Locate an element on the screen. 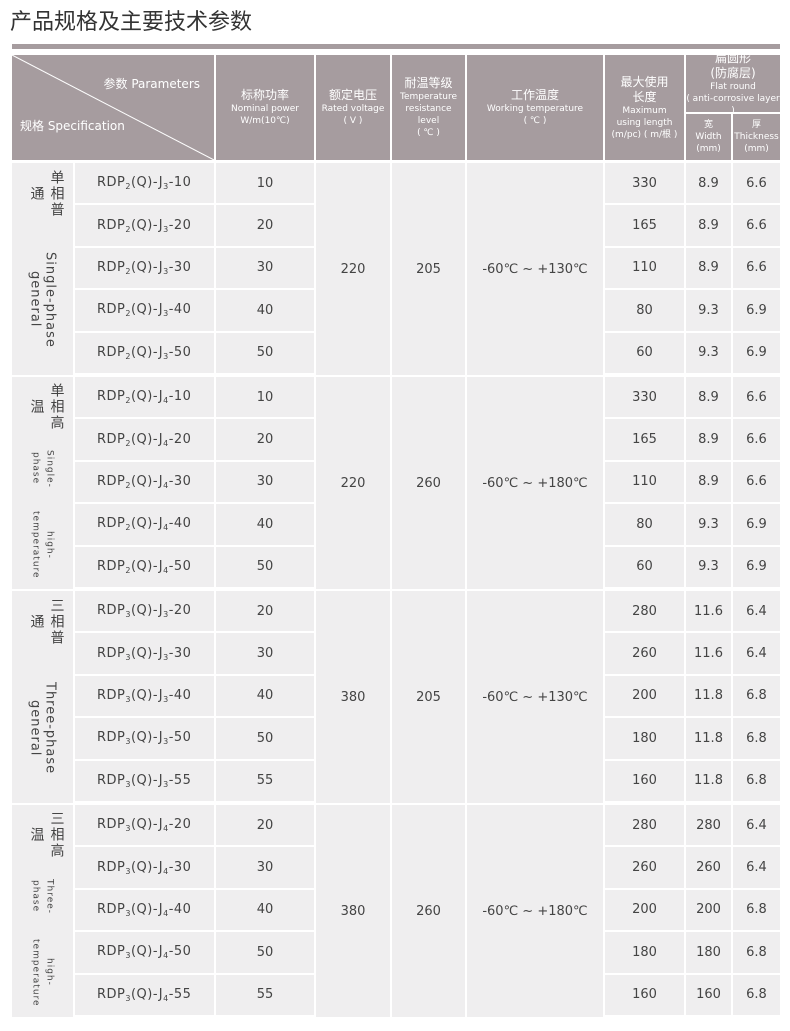 The height and width of the screenshot is (1031, 790). cell-text: 180 is located at coordinates (708, 952).